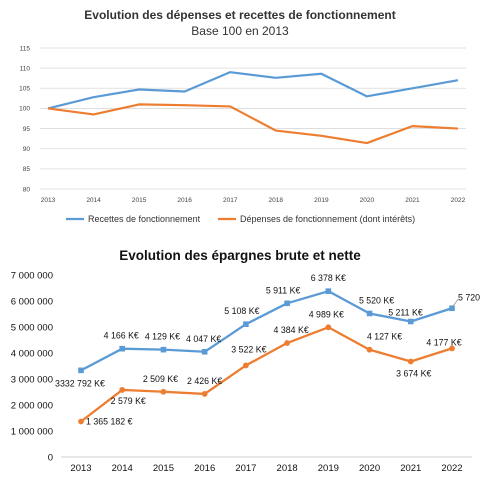 The image size is (480, 480). Describe the element at coordinates (93, 200) in the screenshot. I see `chart1-x-tick-label: 2014` at that location.